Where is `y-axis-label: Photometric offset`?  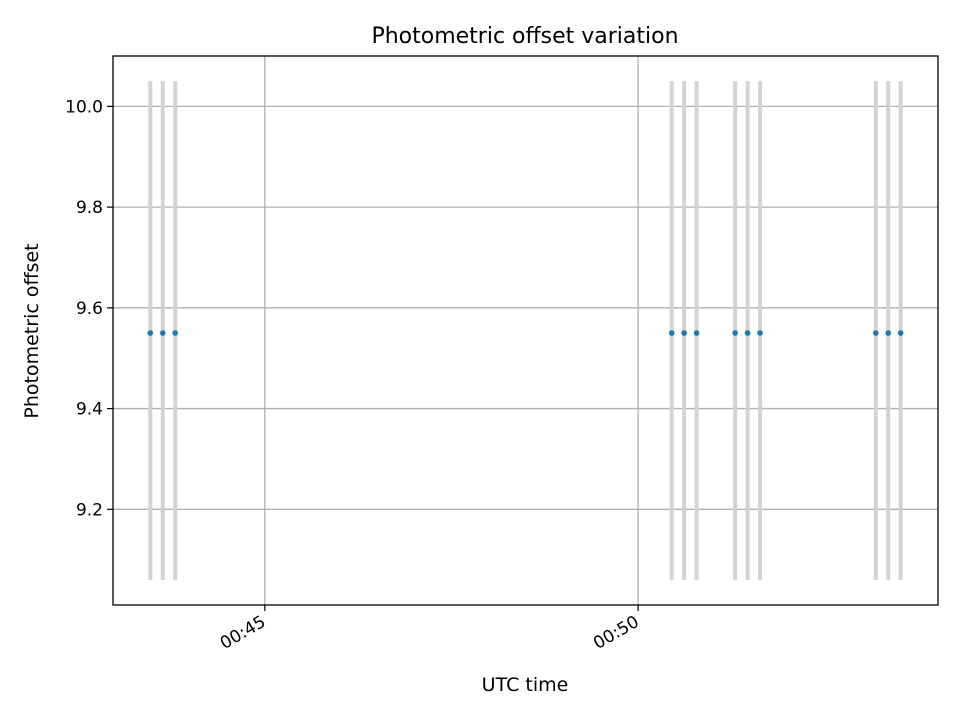
y-axis-label: Photometric offset is located at coordinates (32, 330).